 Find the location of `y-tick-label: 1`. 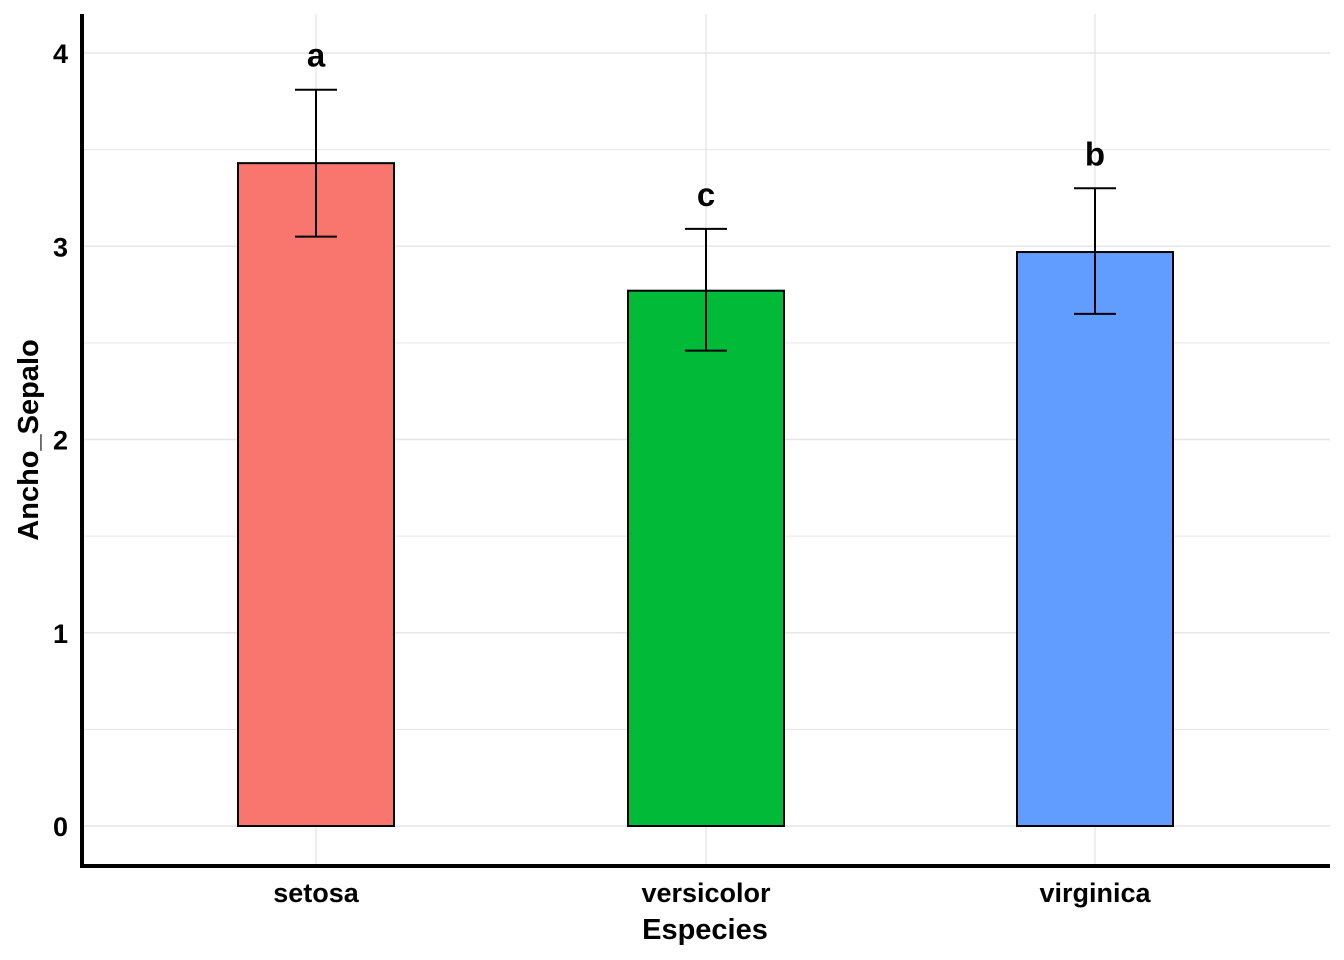

y-tick-label: 1 is located at coordinates (60, 634).